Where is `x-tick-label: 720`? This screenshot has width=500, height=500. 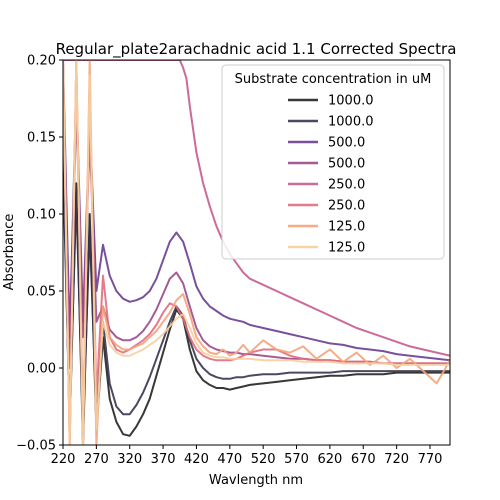
x-tick-label: 720 is located at coordinates (396, 459).